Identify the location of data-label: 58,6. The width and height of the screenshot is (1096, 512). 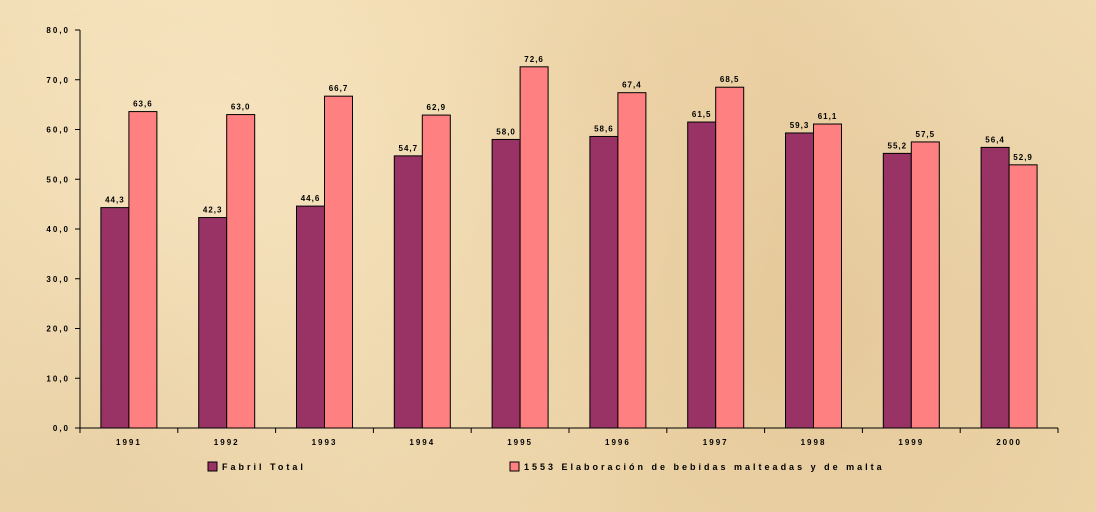
(604, 128).